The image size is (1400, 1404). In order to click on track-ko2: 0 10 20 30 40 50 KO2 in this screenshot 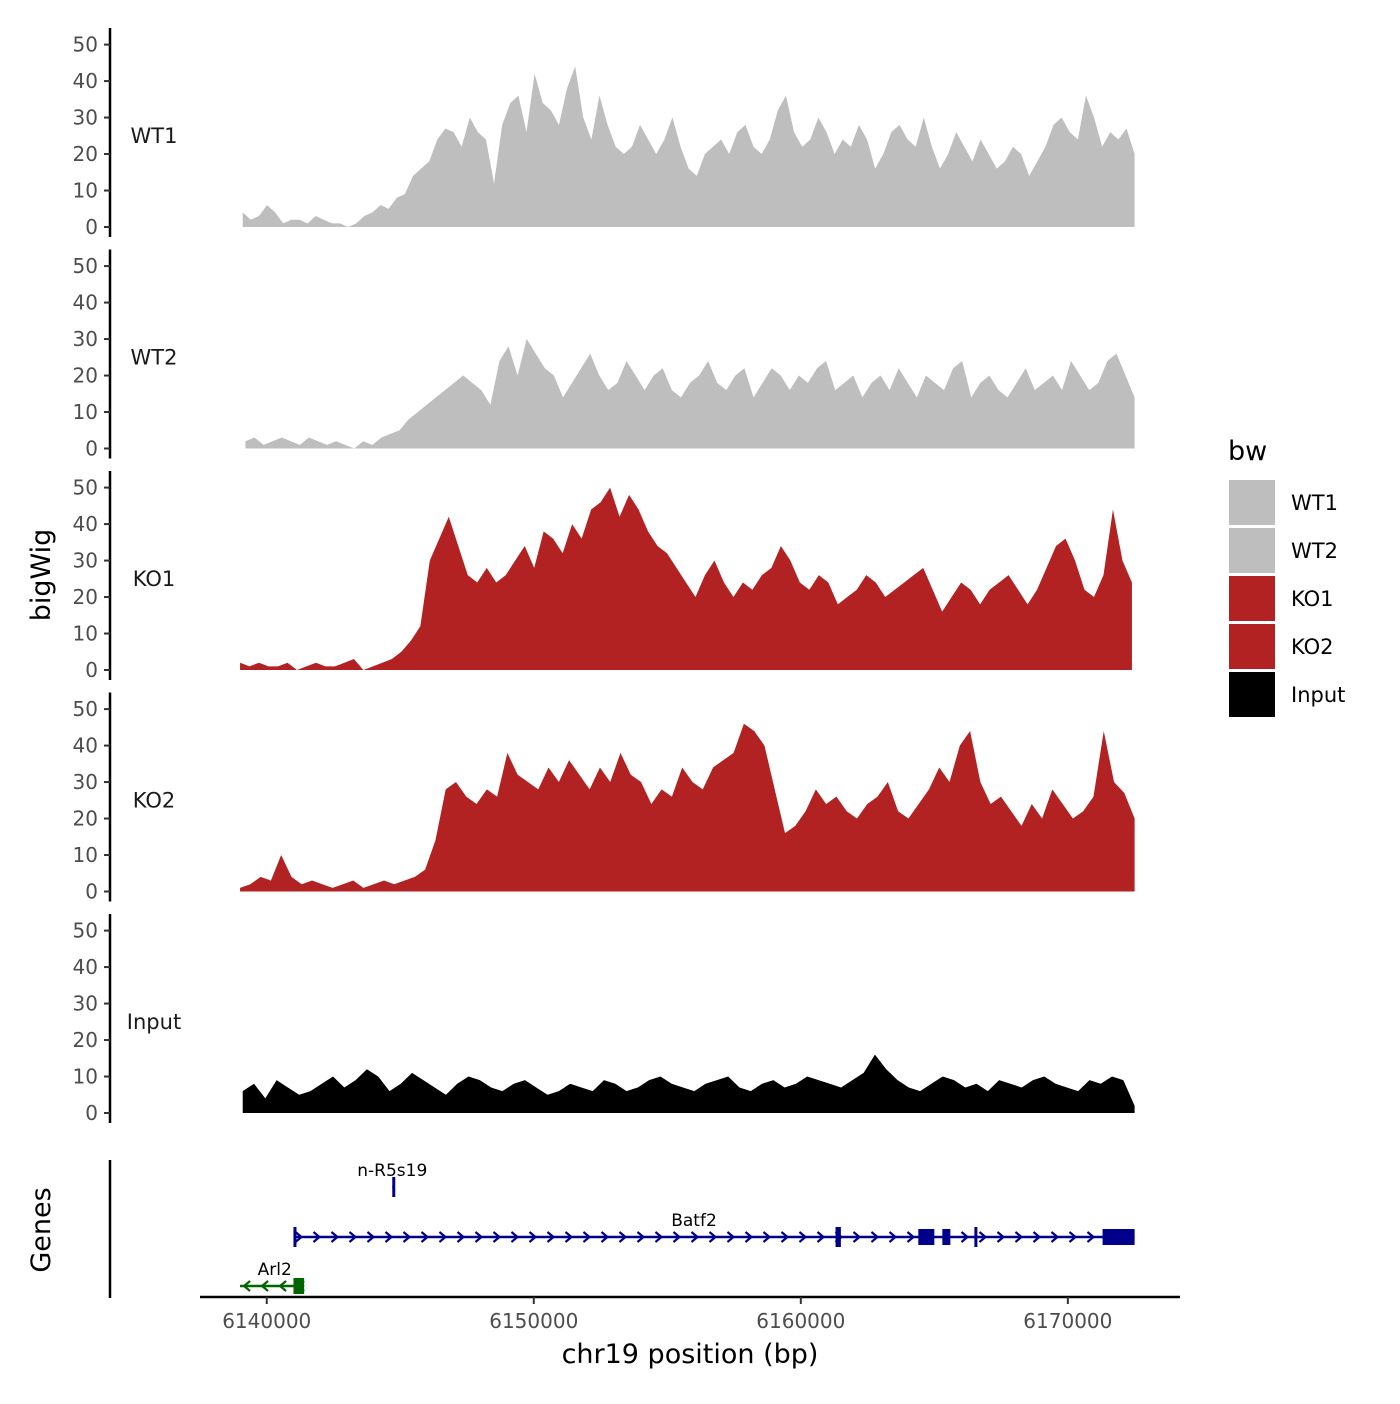, I will do `click(604, 798)`.